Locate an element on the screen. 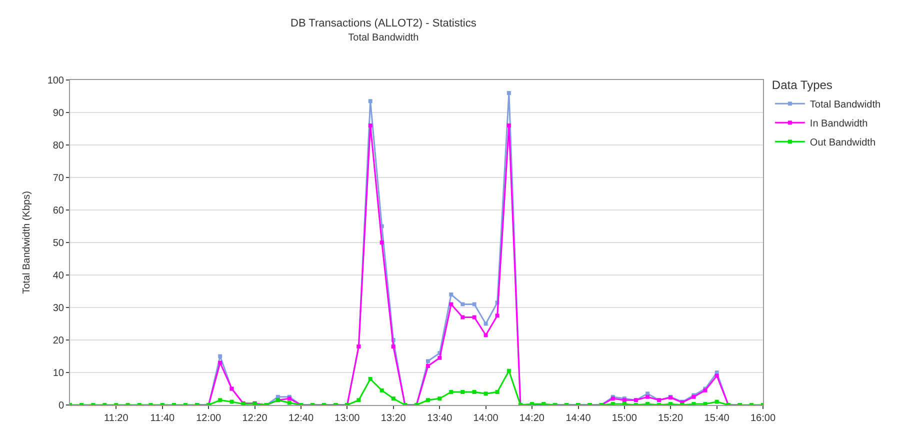  y-tick-label: 80 is located at coordinates (58, 146).